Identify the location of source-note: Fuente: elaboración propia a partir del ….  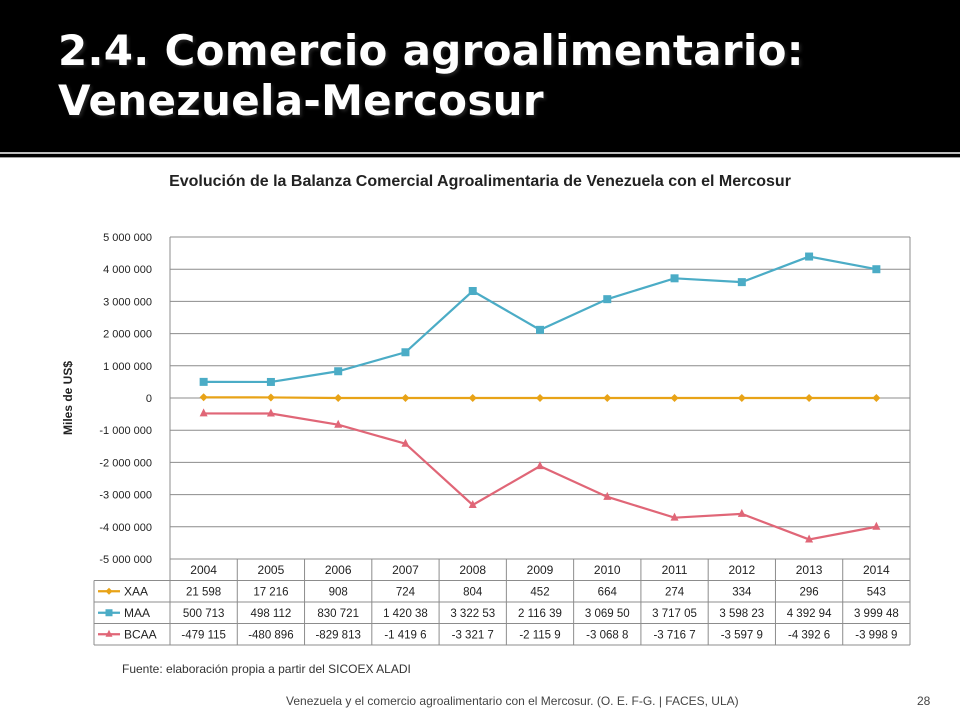
(266, 669).